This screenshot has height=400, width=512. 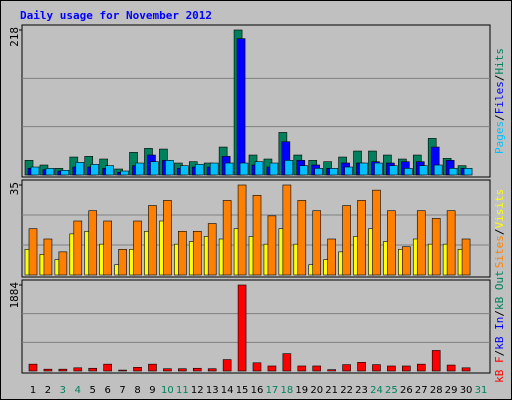 What do you see at coordinates (361, 390) in the screenshot?
I see `x-tick-label: 23` at bounding box center [361, 390].